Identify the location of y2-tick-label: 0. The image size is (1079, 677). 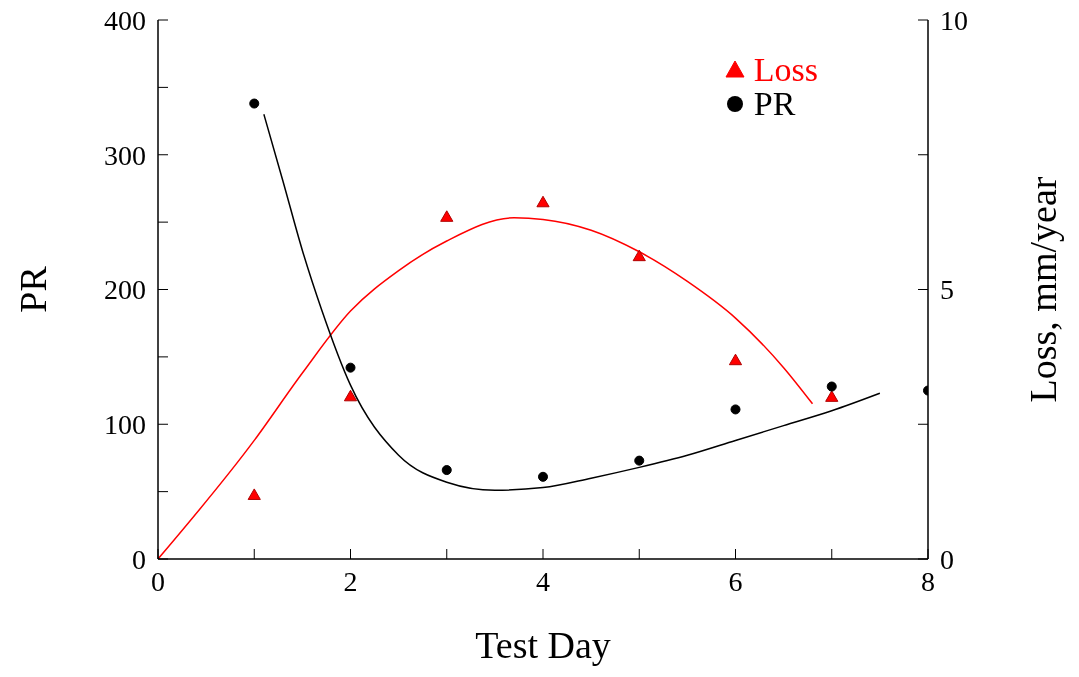
(947, 559).